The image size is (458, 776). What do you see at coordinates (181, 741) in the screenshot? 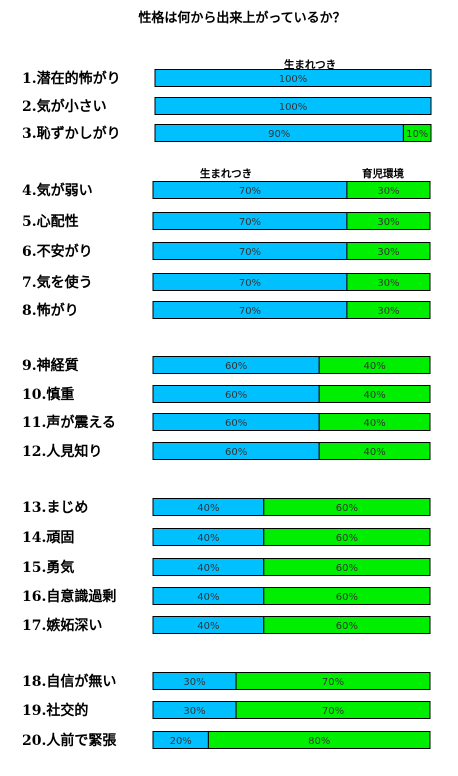
I see `value-label-innate: 20%` at bounding box center [181, 741].